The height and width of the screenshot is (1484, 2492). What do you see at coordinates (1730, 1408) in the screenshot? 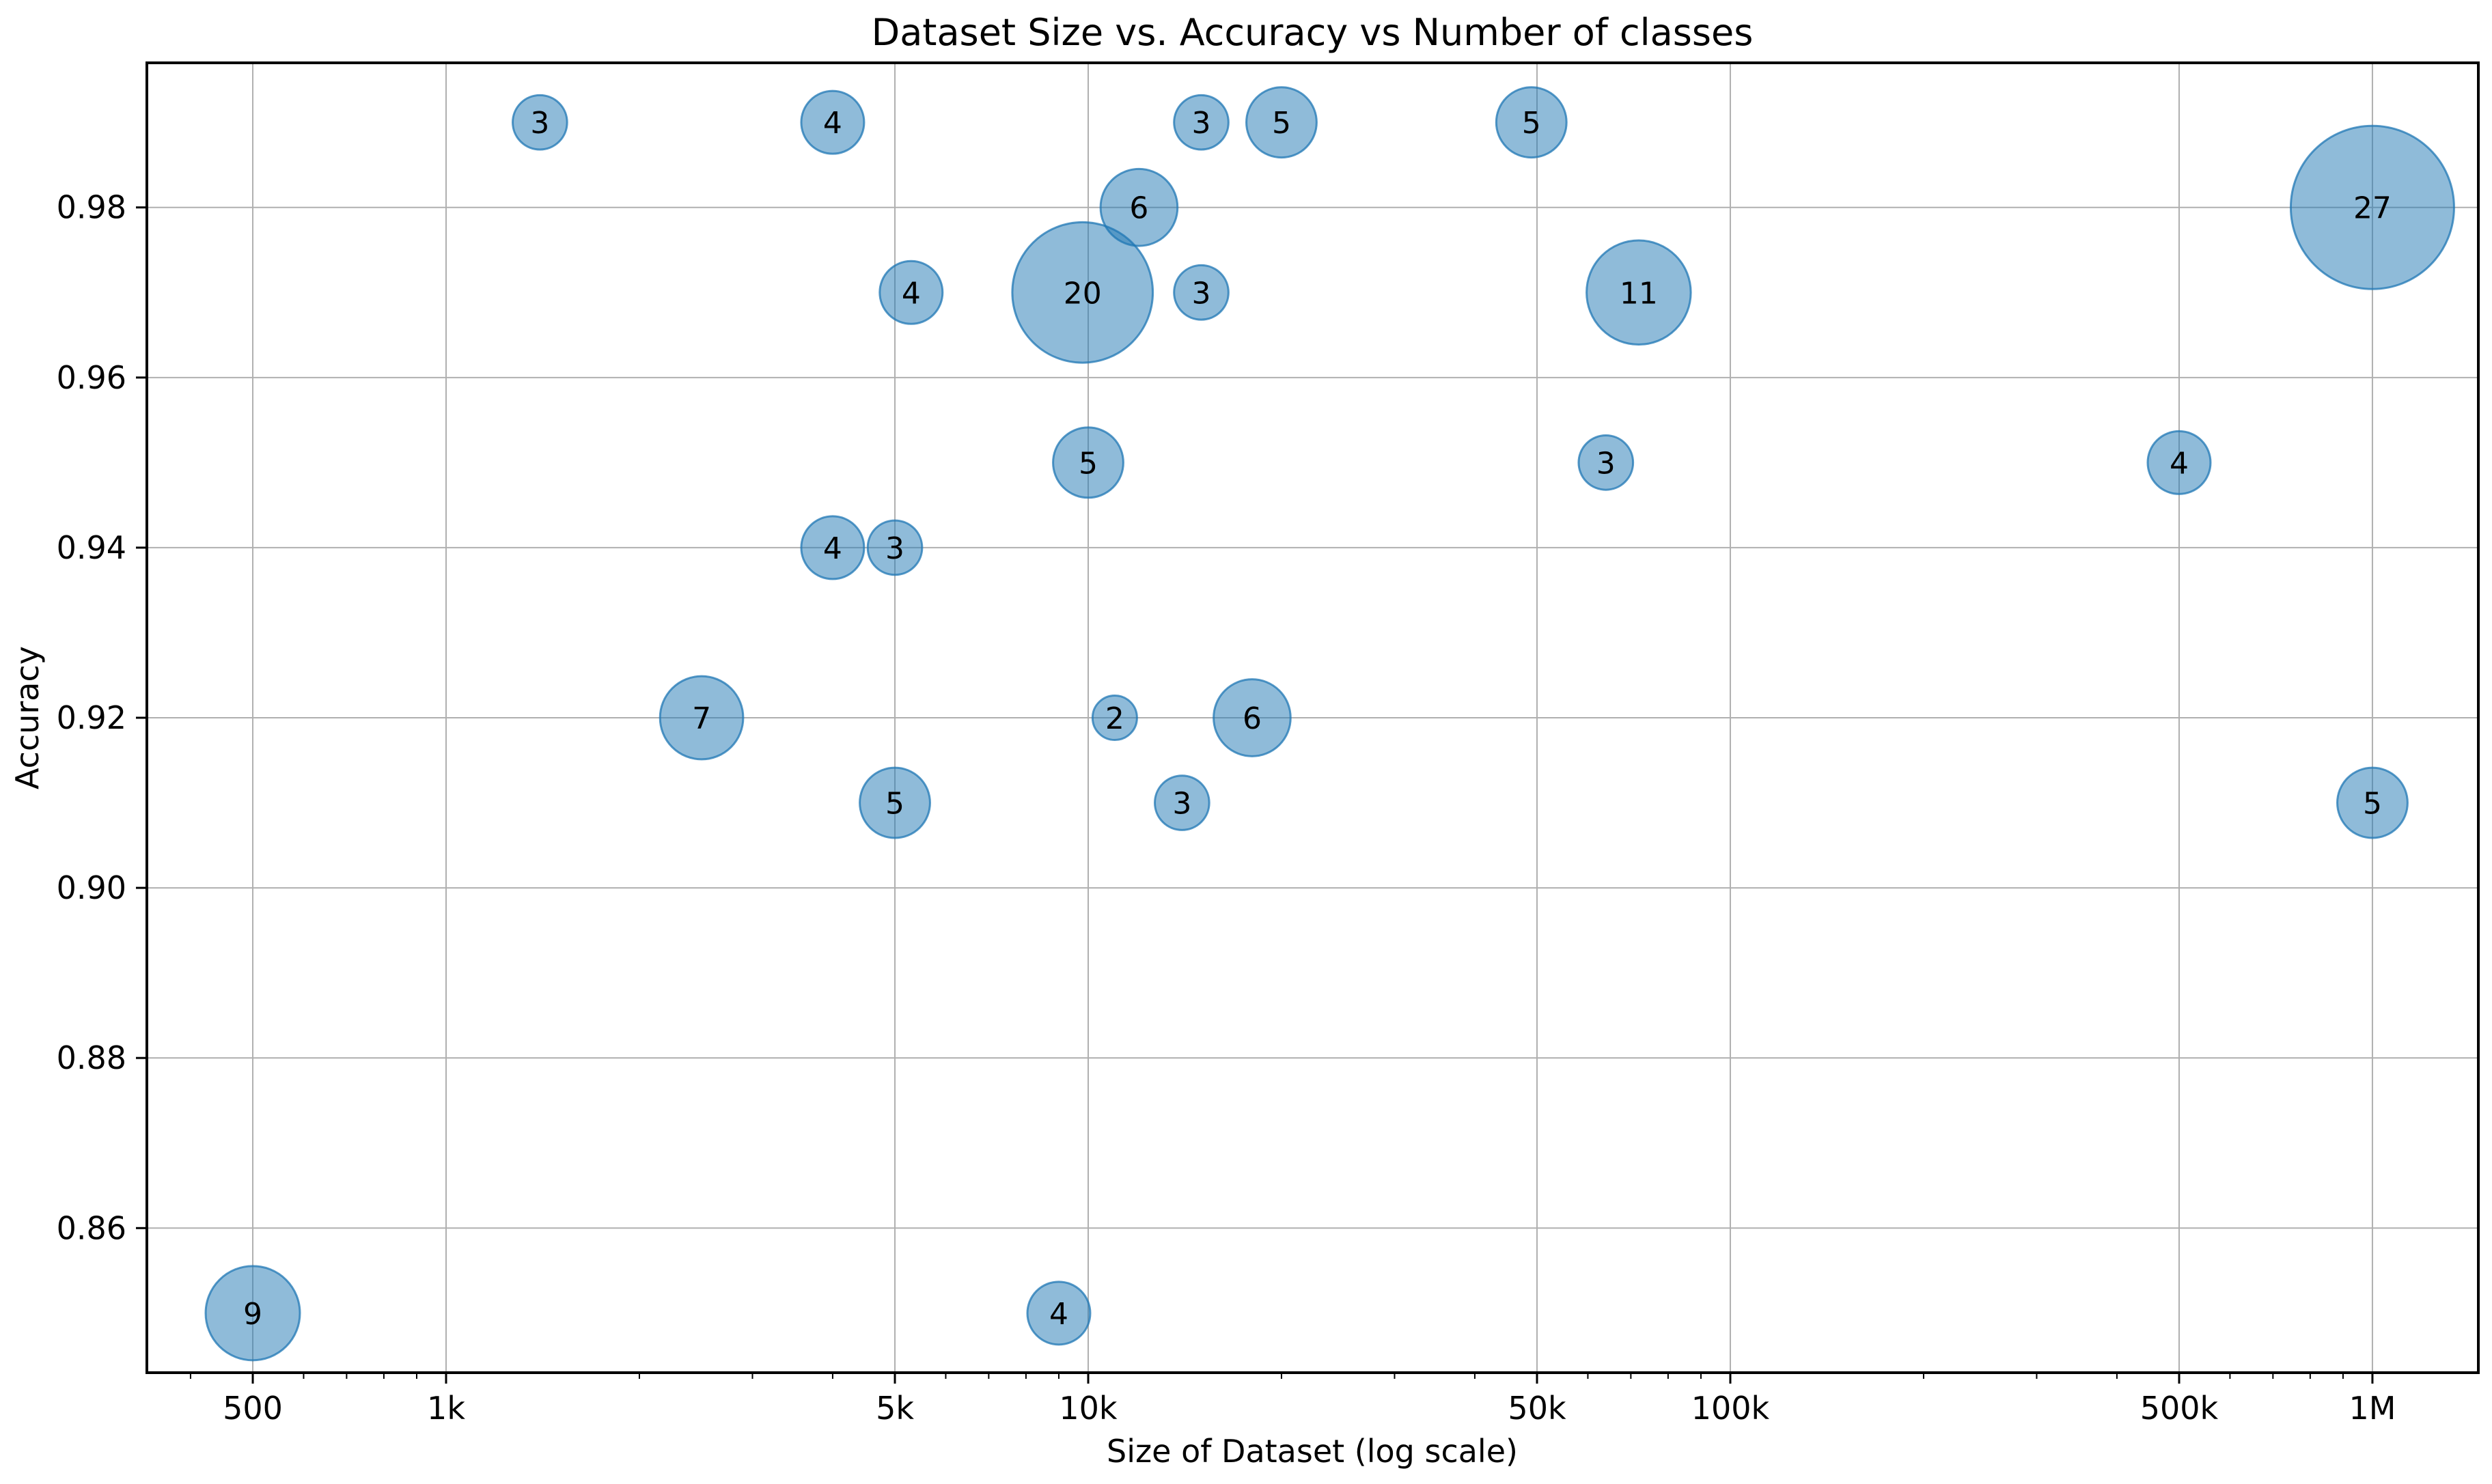
I see `x-tick-label: 100k` at bounding box center [1730, 1408].